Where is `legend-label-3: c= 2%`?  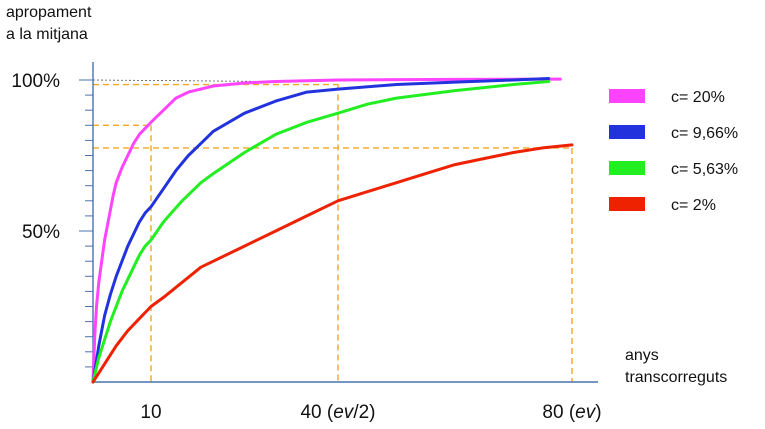 legend-label-3: c= 2% is located at coordinates (693, 205).